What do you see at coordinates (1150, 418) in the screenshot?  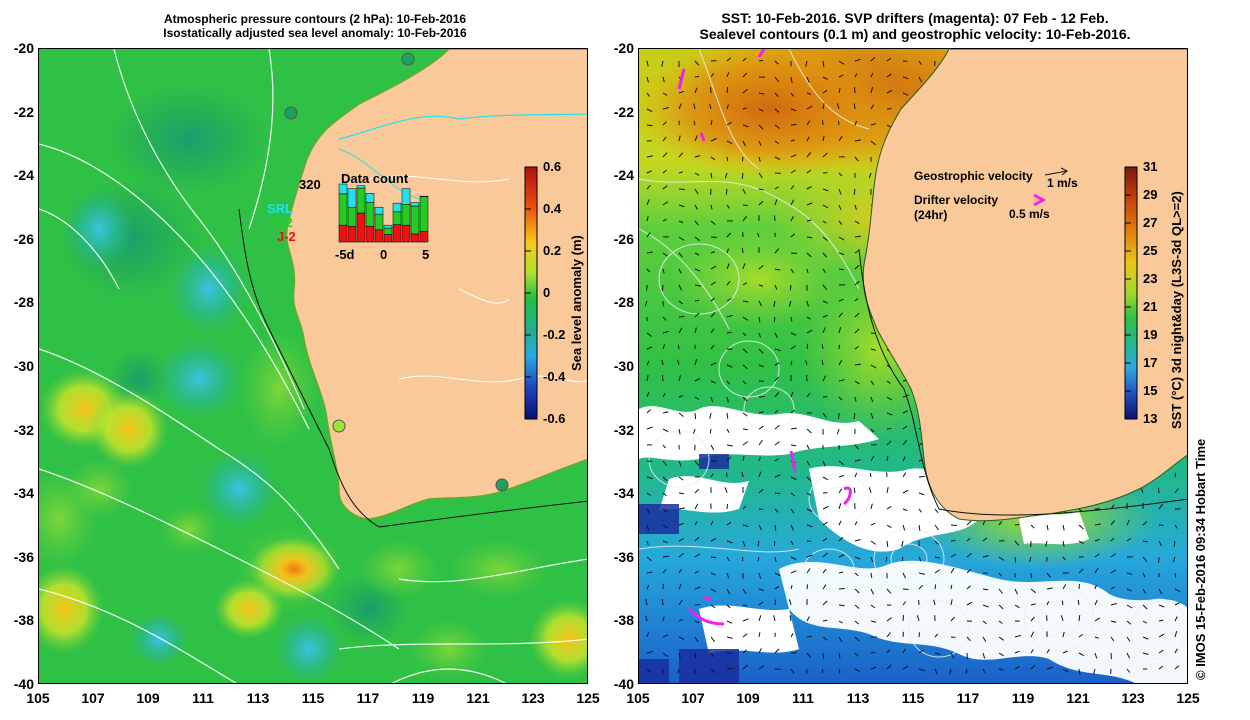 I see `colorbar-tick-label: 13` at bounding box center [1150, 418].